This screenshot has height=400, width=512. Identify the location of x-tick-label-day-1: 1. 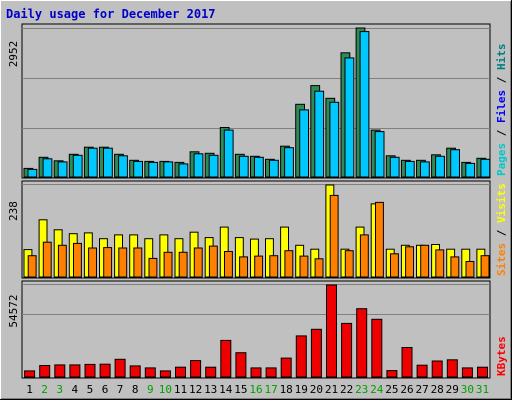
(29, 389).